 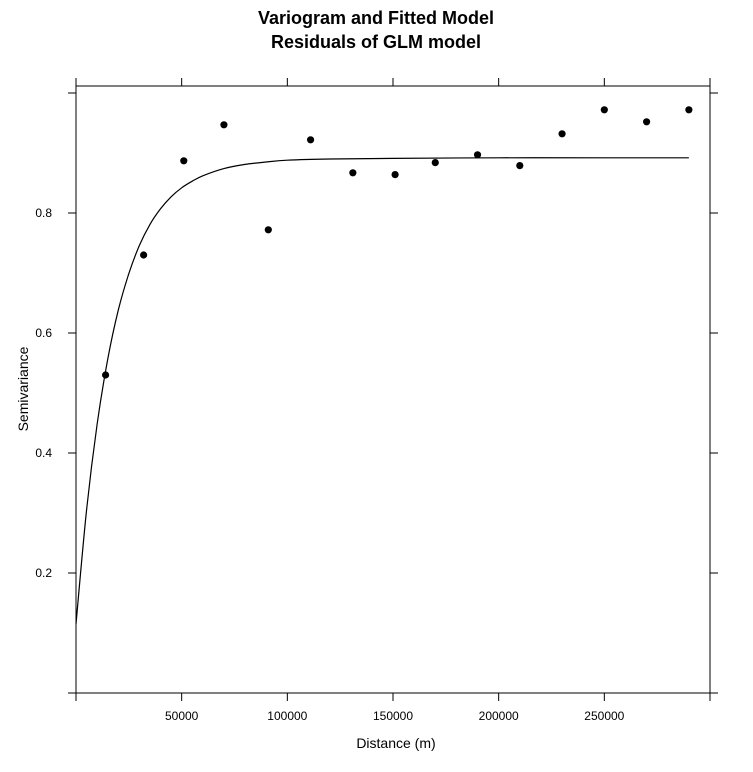 What do you see at coordinates (23, 388) in the screenshot?
I see `y-axis-label: Semivariance` at bounding box center [23, 388].